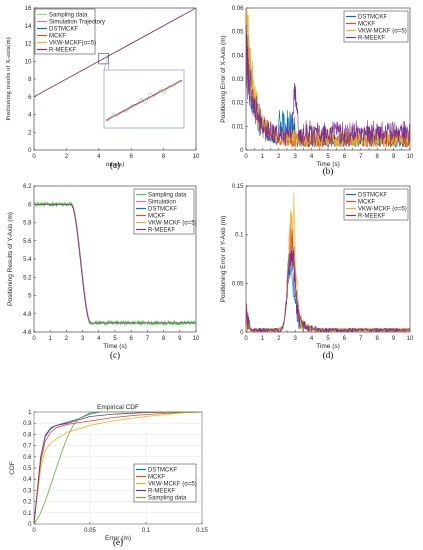 The width and height of the screenshot is (423, 550). I want to click on panel-caption: (b), so click(328, 171).